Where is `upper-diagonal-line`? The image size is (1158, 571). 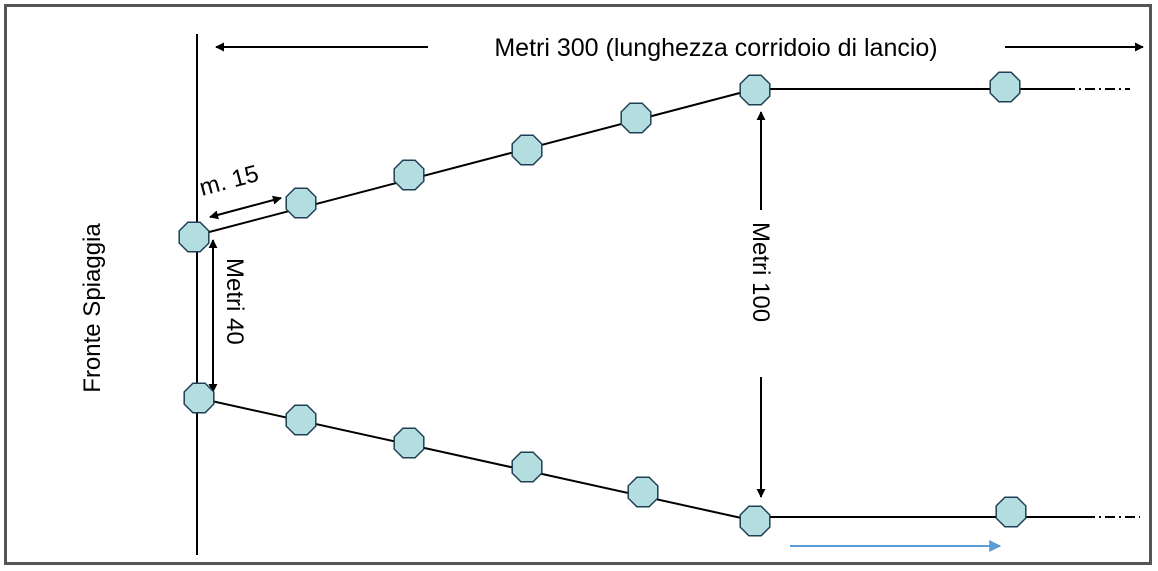
upper-diagonal-line is located at coordinates (474, 162).